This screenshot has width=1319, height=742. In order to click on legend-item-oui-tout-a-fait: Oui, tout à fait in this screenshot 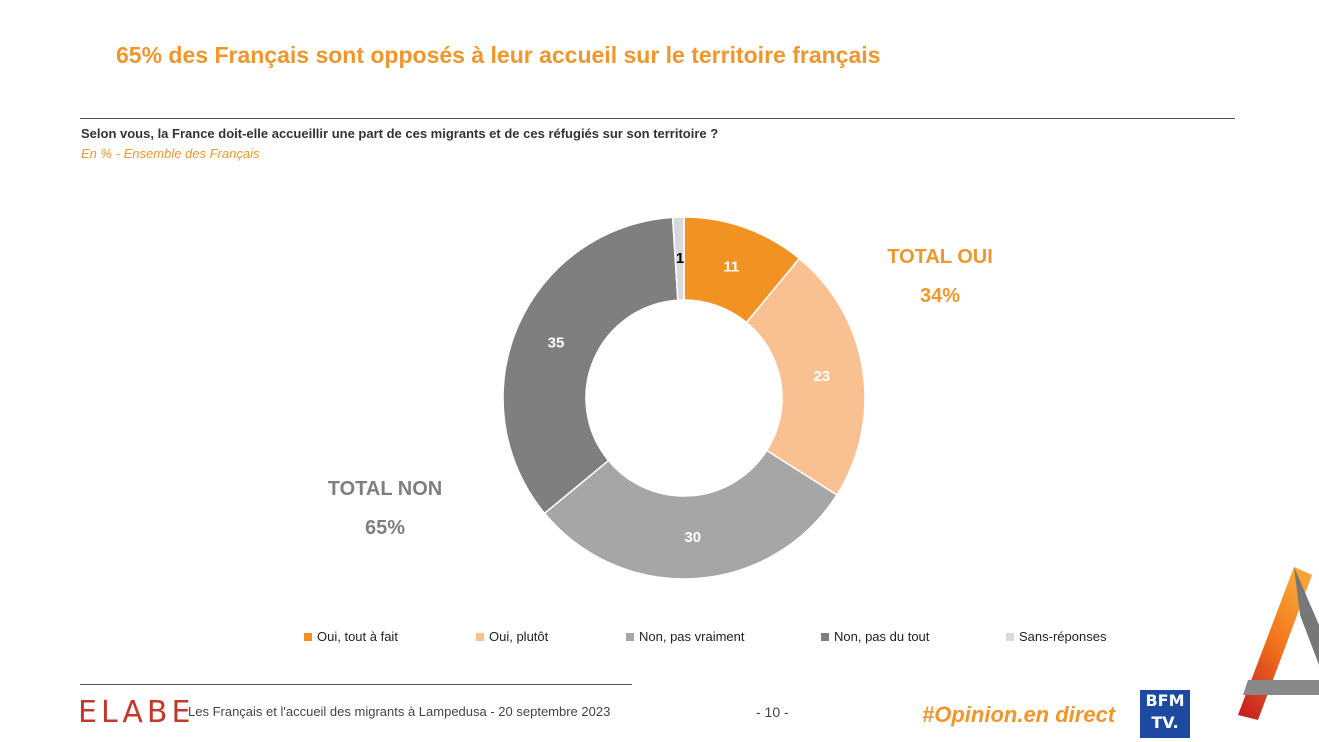, I will do `click(351, 636)`.